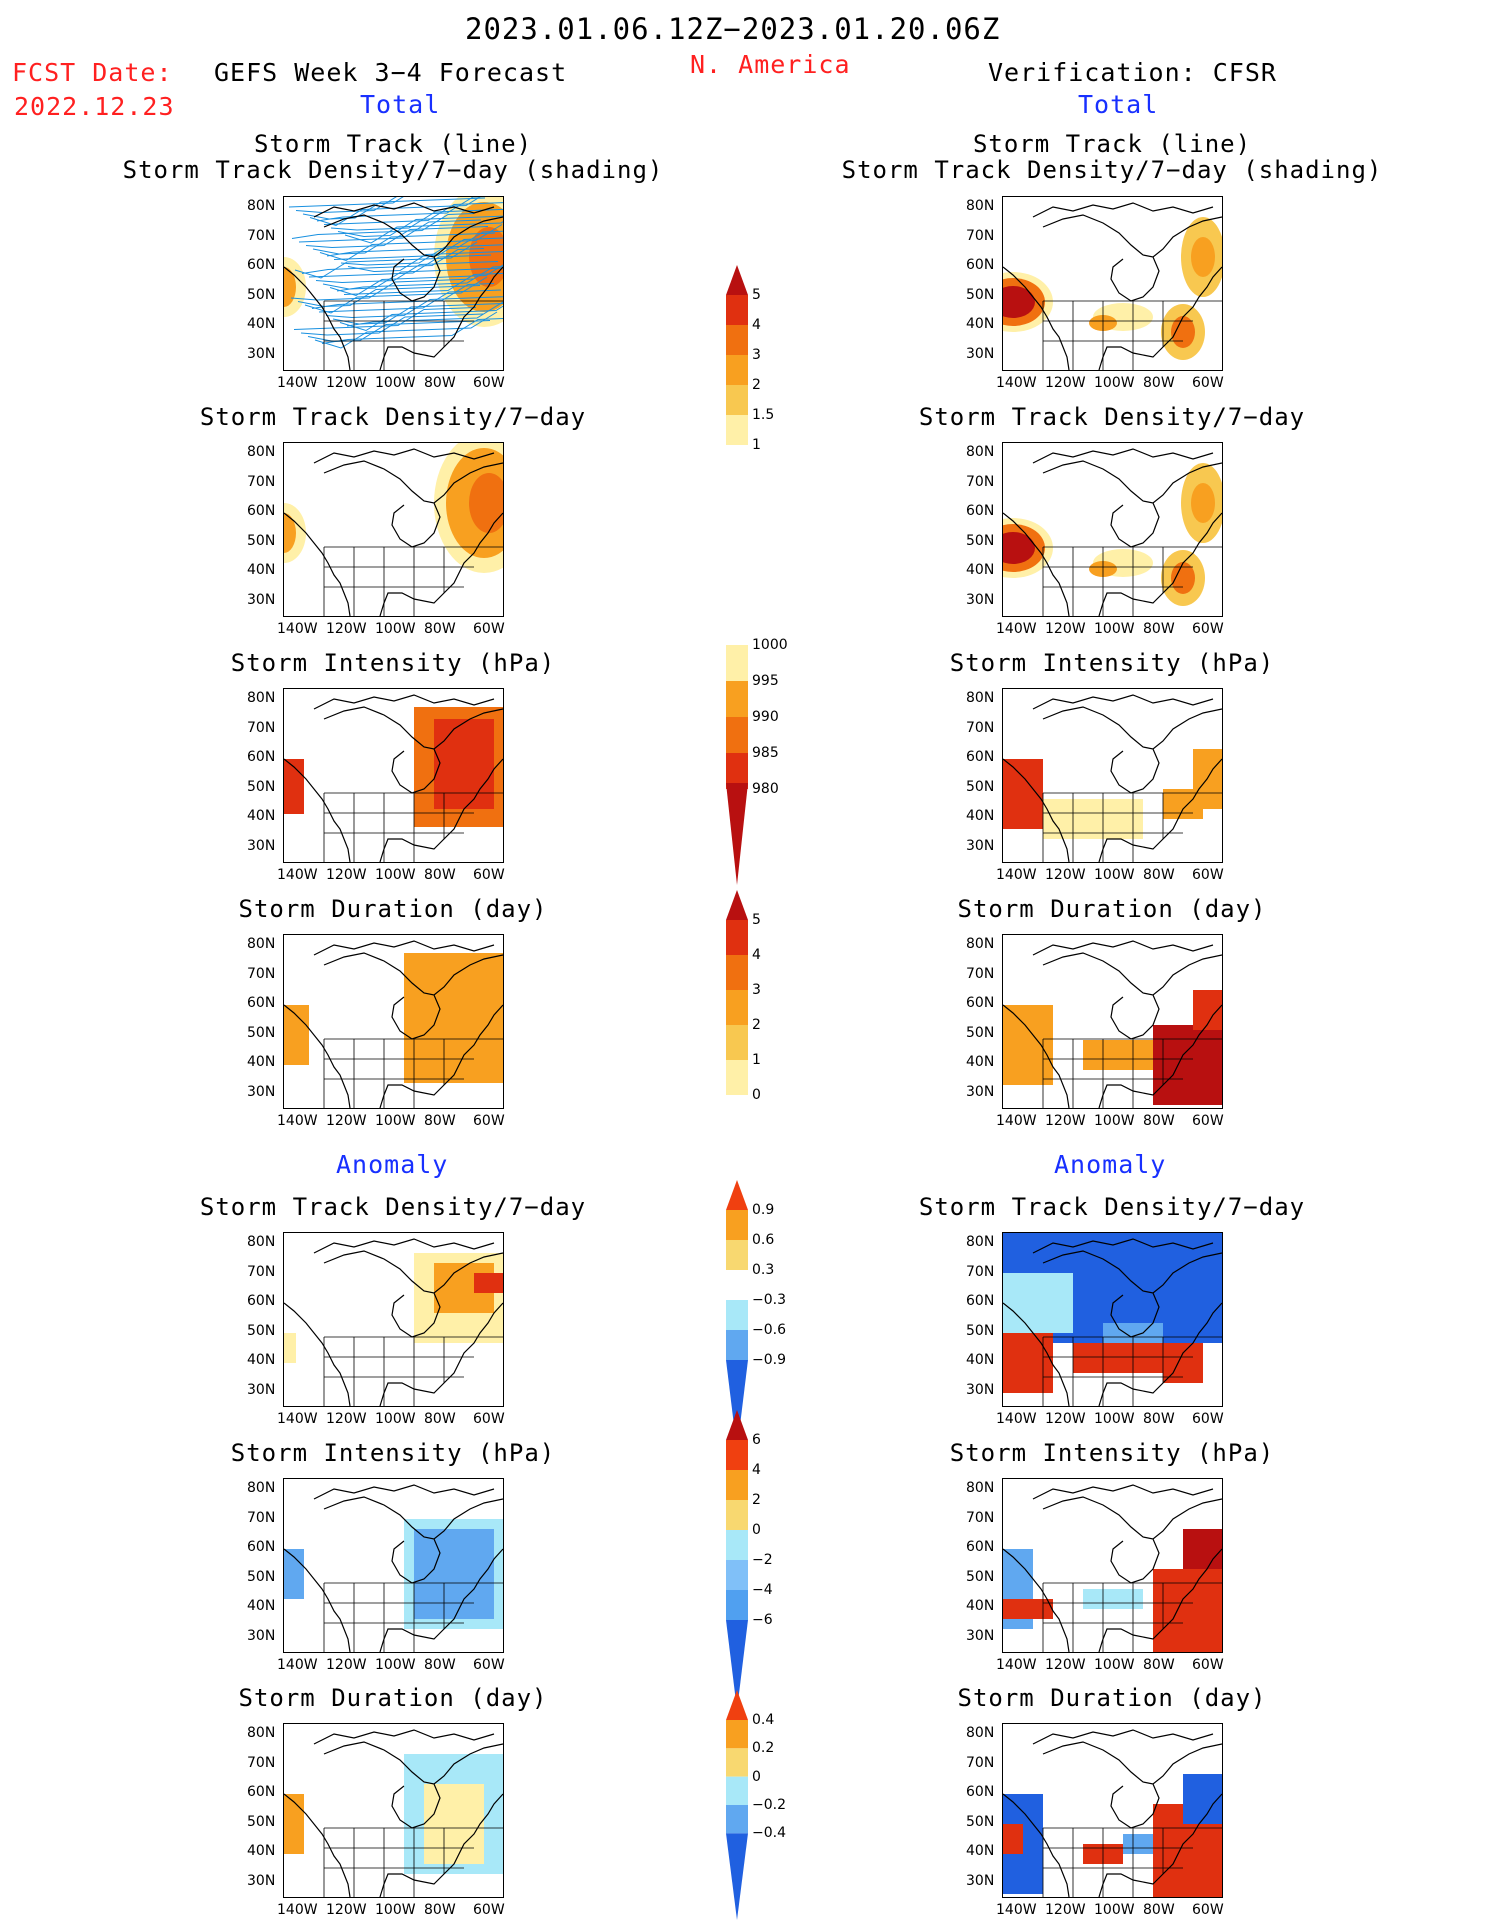  Describe the element at coordinates (765, 681) in the screenshot. I see `colorbar-label: 995` at that location.